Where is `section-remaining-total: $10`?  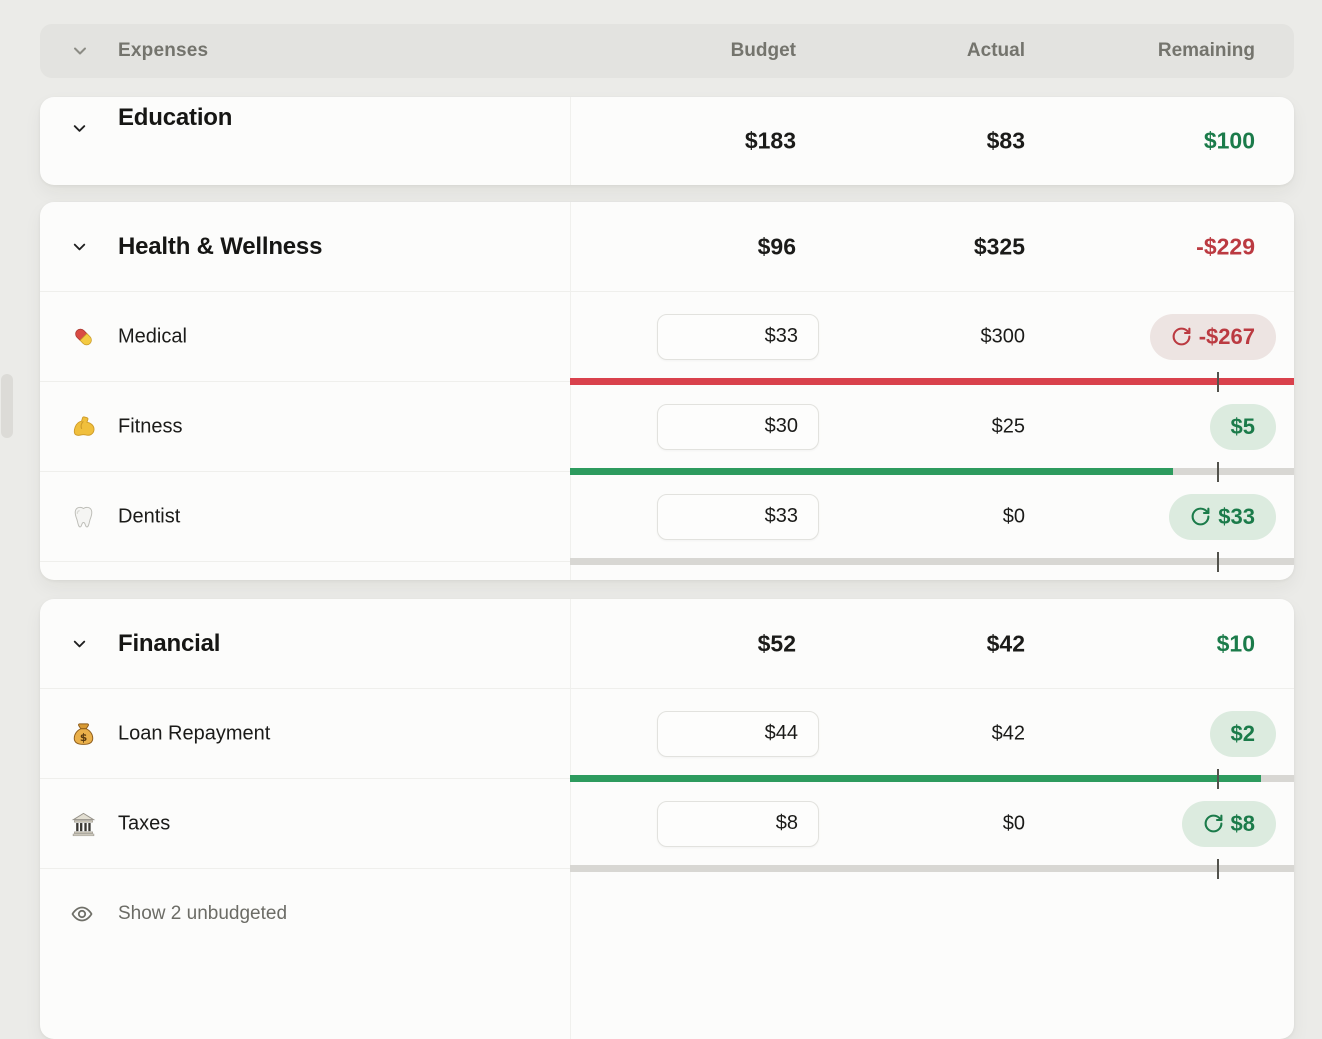 section-remaining-total: $10 is located at coordinates (1235, 643).